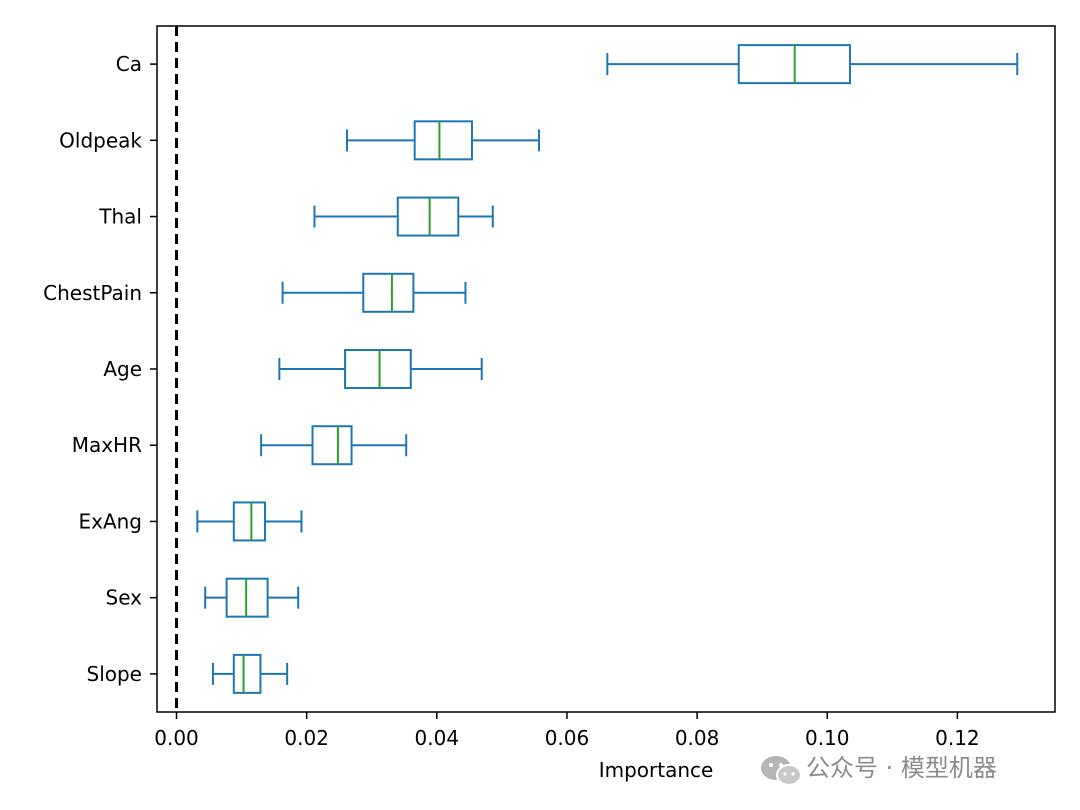  I want to click on box-age: Age, so click(293, 369).